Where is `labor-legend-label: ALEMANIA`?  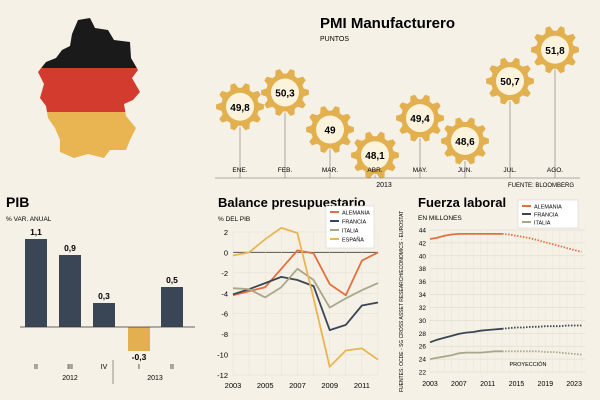 labor-legend-label: ALEMANIA is located at coordinates (548, 208).